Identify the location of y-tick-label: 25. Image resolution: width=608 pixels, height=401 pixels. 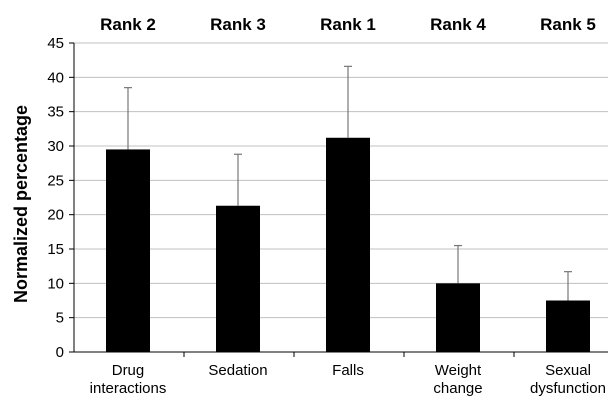
(55, 180).